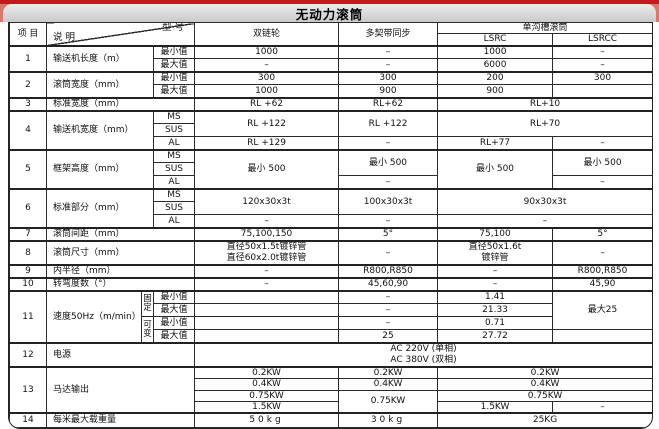 This screenshot has width=659, height=429. I want to click on row-label-13: 马达输出, so click(120, 389).